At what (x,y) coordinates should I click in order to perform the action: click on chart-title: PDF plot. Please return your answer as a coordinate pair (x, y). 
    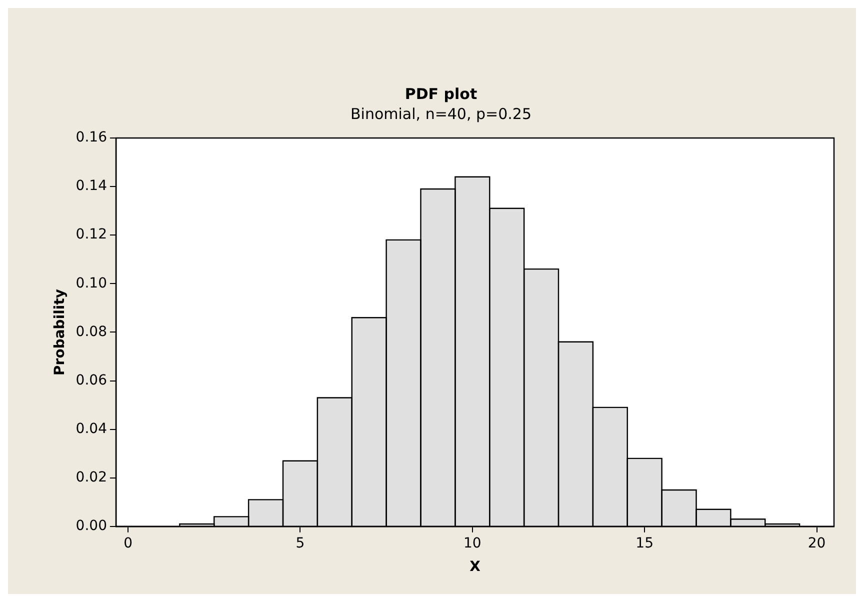
    Looking at the image, I should click on (441, 93).